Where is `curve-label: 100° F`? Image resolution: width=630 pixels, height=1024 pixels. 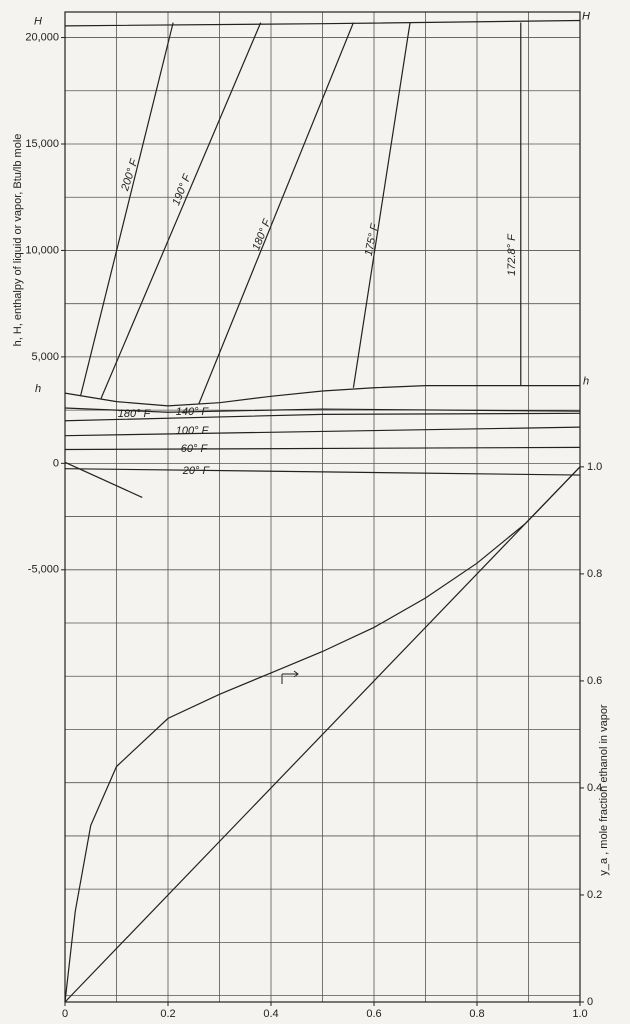
curve-label: 100° F is located at coordinates (193, 431).